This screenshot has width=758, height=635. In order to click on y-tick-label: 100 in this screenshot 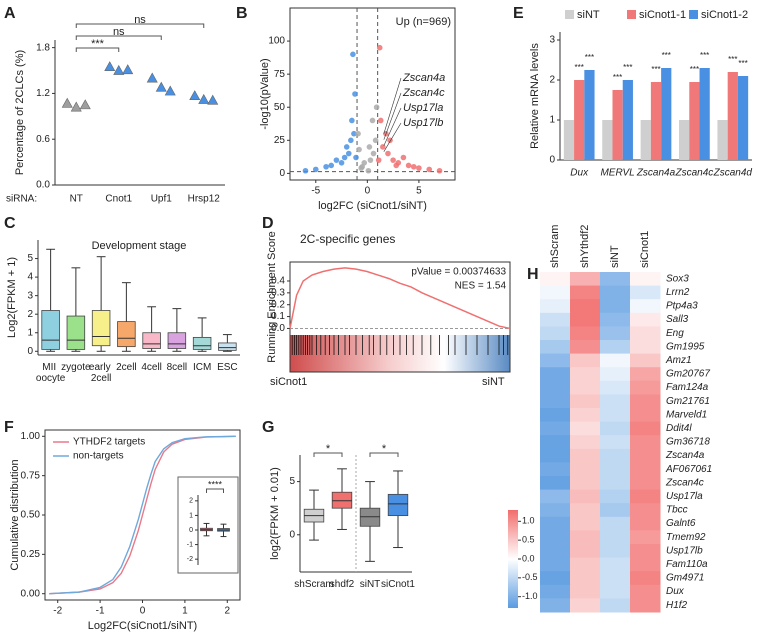, I will do `click(276, 41)`.